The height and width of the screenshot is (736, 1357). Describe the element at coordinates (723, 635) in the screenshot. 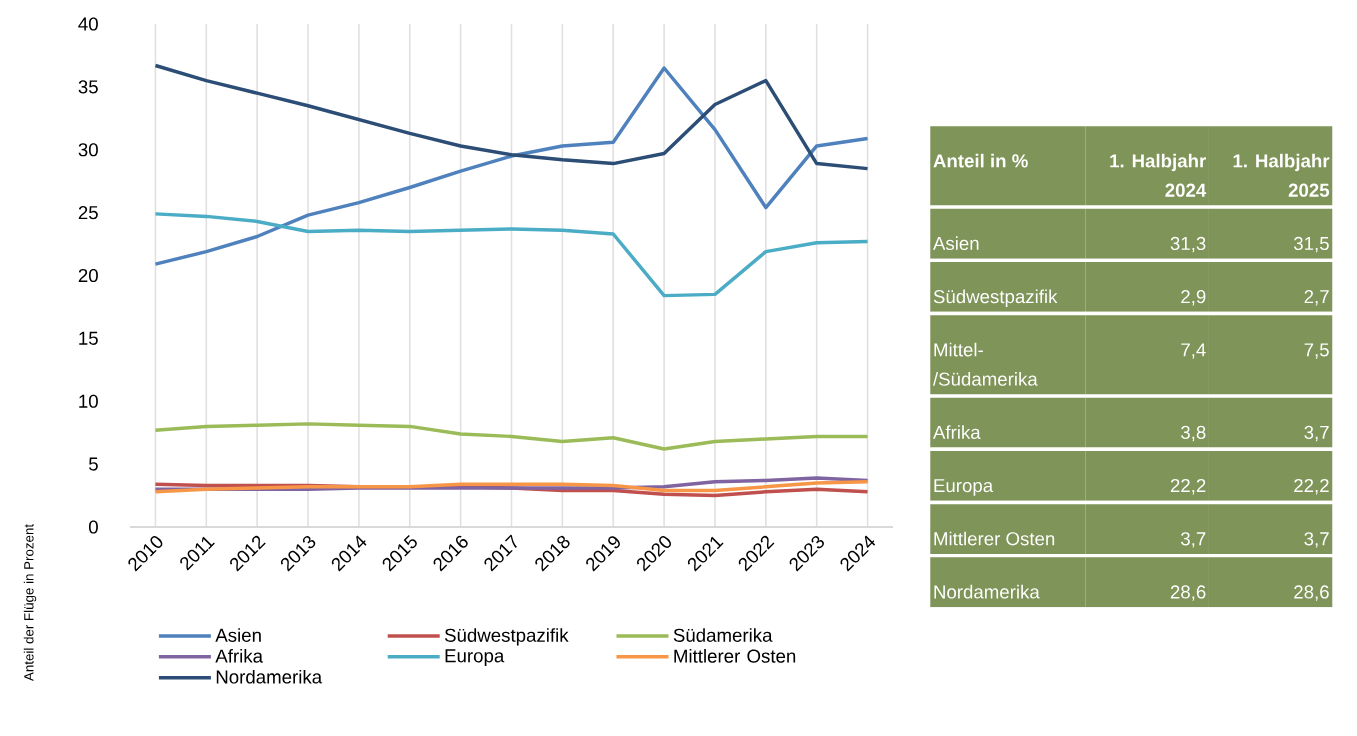

I see `legend-label: Südamerika` at that location.